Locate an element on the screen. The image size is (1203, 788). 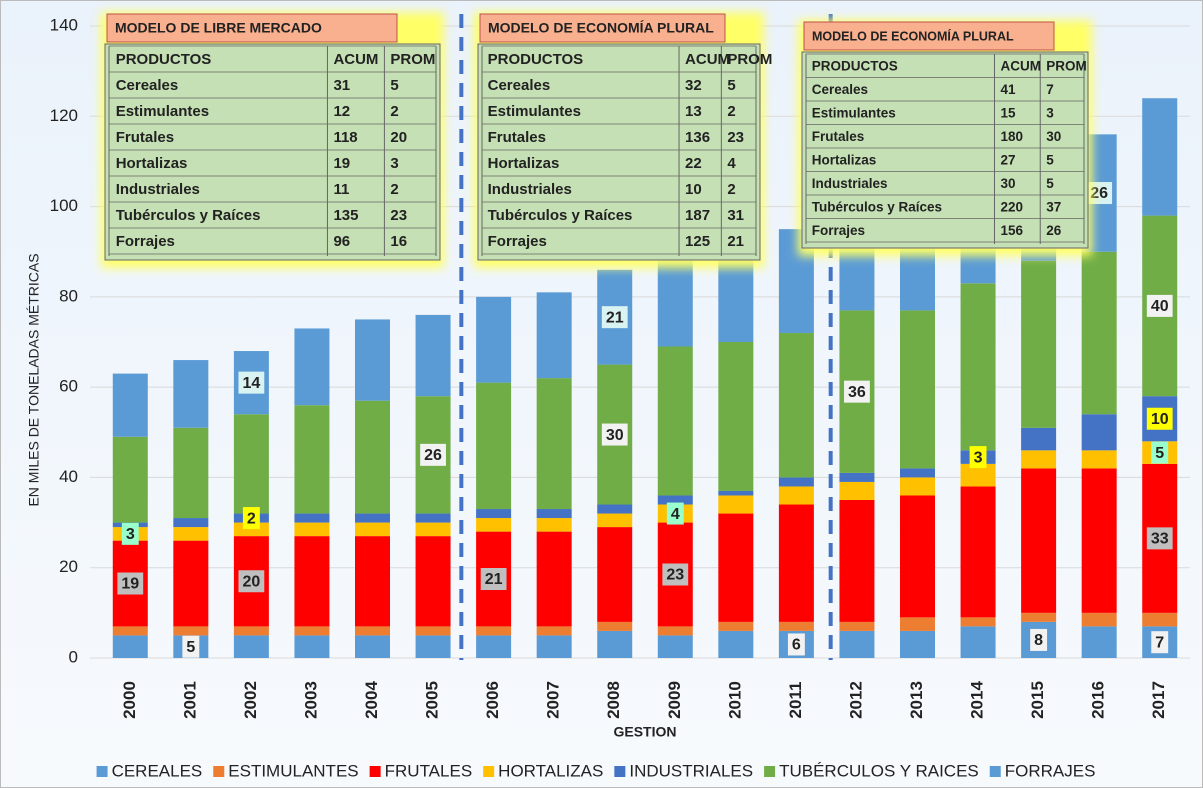
table-cell: 27 is located at coordinates (1007, 159).